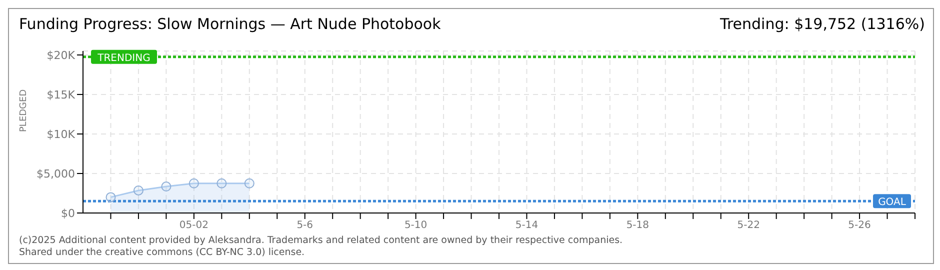  Describe the element at coordinates (230, 24) in the screenshot. I see `chart-title: Funding Progress: Slow Mornings — Art Nude Photobook` at that location.